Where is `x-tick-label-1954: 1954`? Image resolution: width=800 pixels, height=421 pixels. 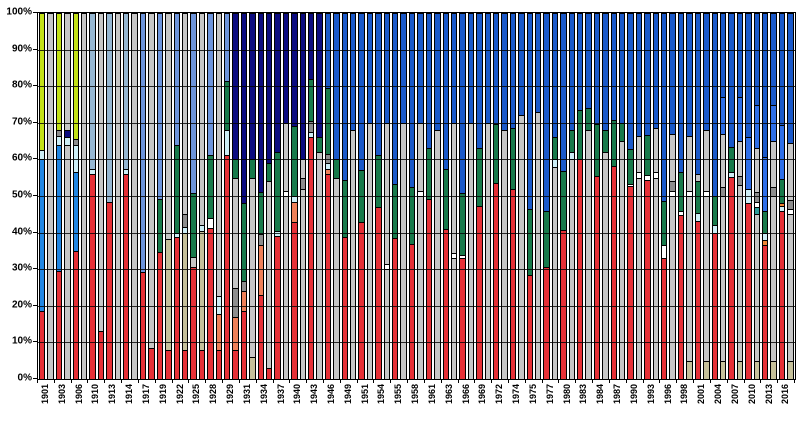 x-tick-label-1954: 1954 is located at coordinates (381, 394).